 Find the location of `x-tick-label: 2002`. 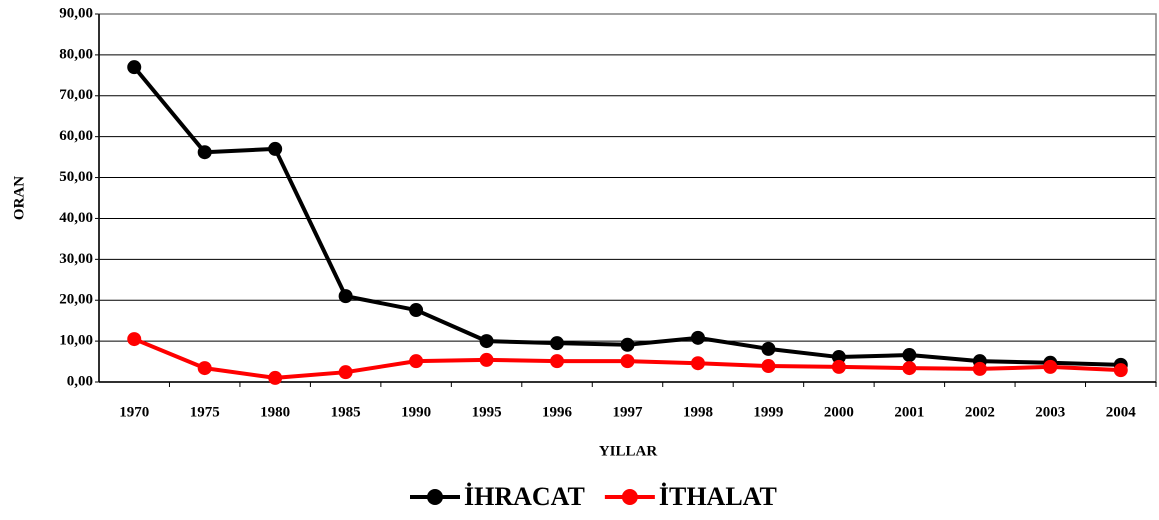

x-tick-label: 2002 is located at coordinates (980, 412).